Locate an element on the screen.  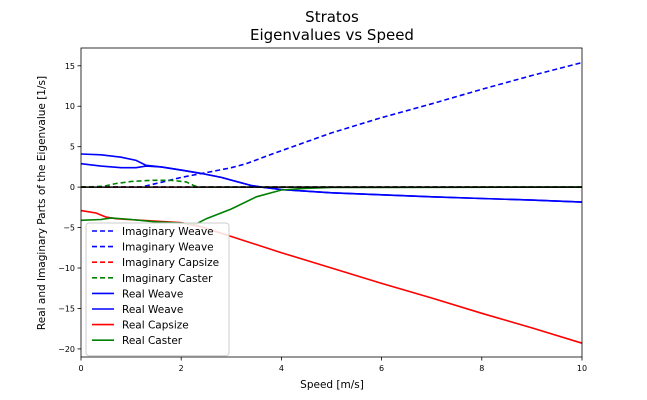
y-tick-label: −10 is located at coordinates (66, 268).